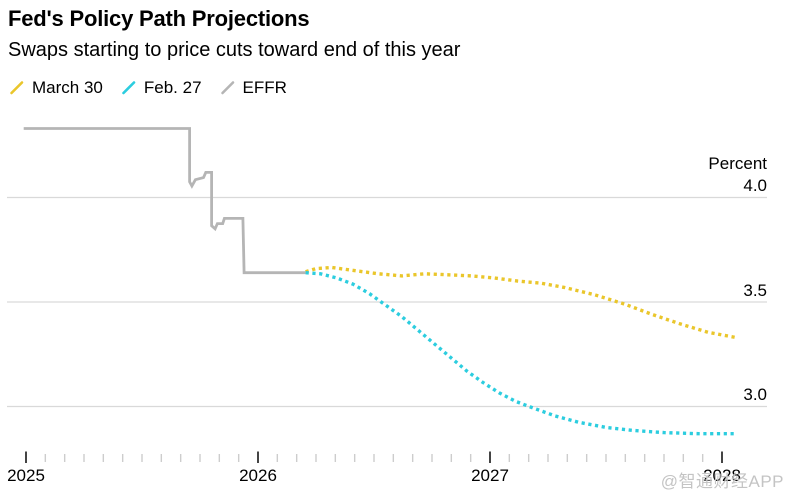  Describe the element at coordinates (521, 302) in the screenshot. I see `march30-line` at that location.